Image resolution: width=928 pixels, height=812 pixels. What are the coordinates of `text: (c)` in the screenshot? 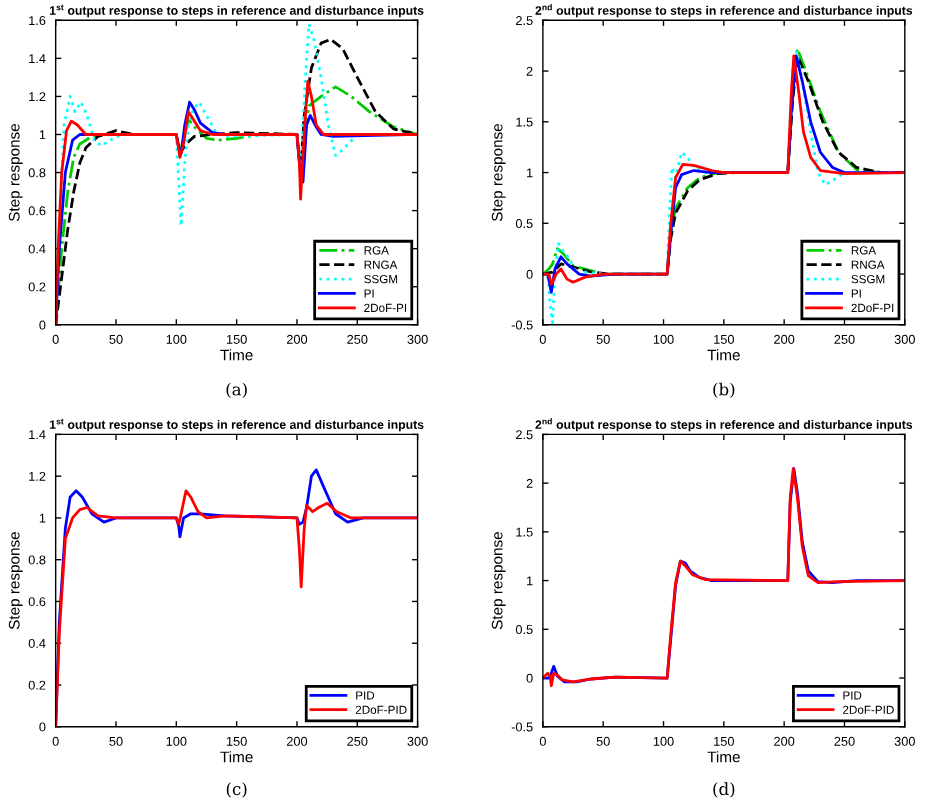 It's located at (236, 790).